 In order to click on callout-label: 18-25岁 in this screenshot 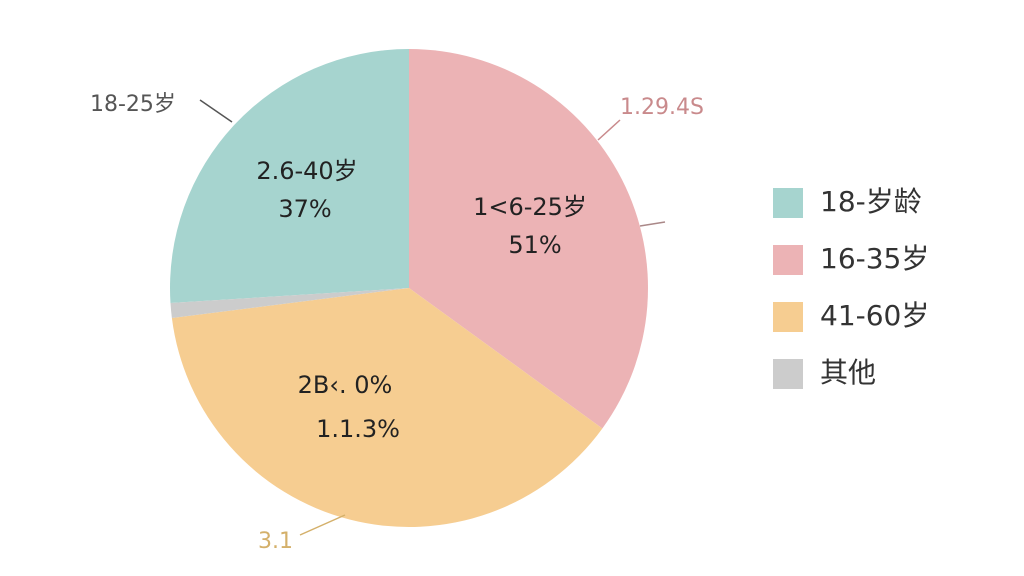, I will do `click(133, 104)`.